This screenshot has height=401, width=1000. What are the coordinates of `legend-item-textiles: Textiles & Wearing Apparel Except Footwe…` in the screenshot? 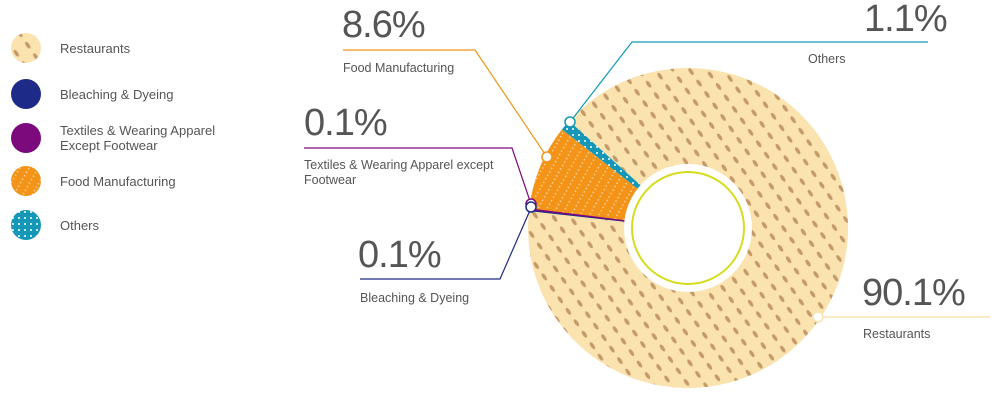 It's located at (120, 138).